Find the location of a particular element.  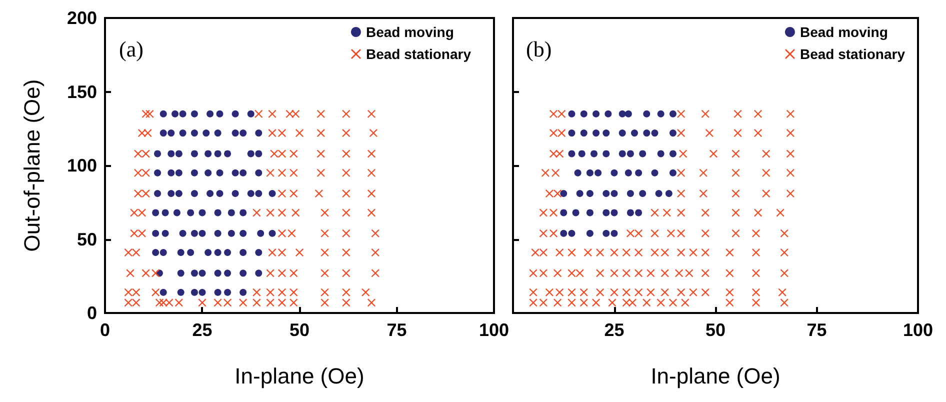

y-axis-title: Out-of-plane (Oe) is located at coordinates (32, 165).